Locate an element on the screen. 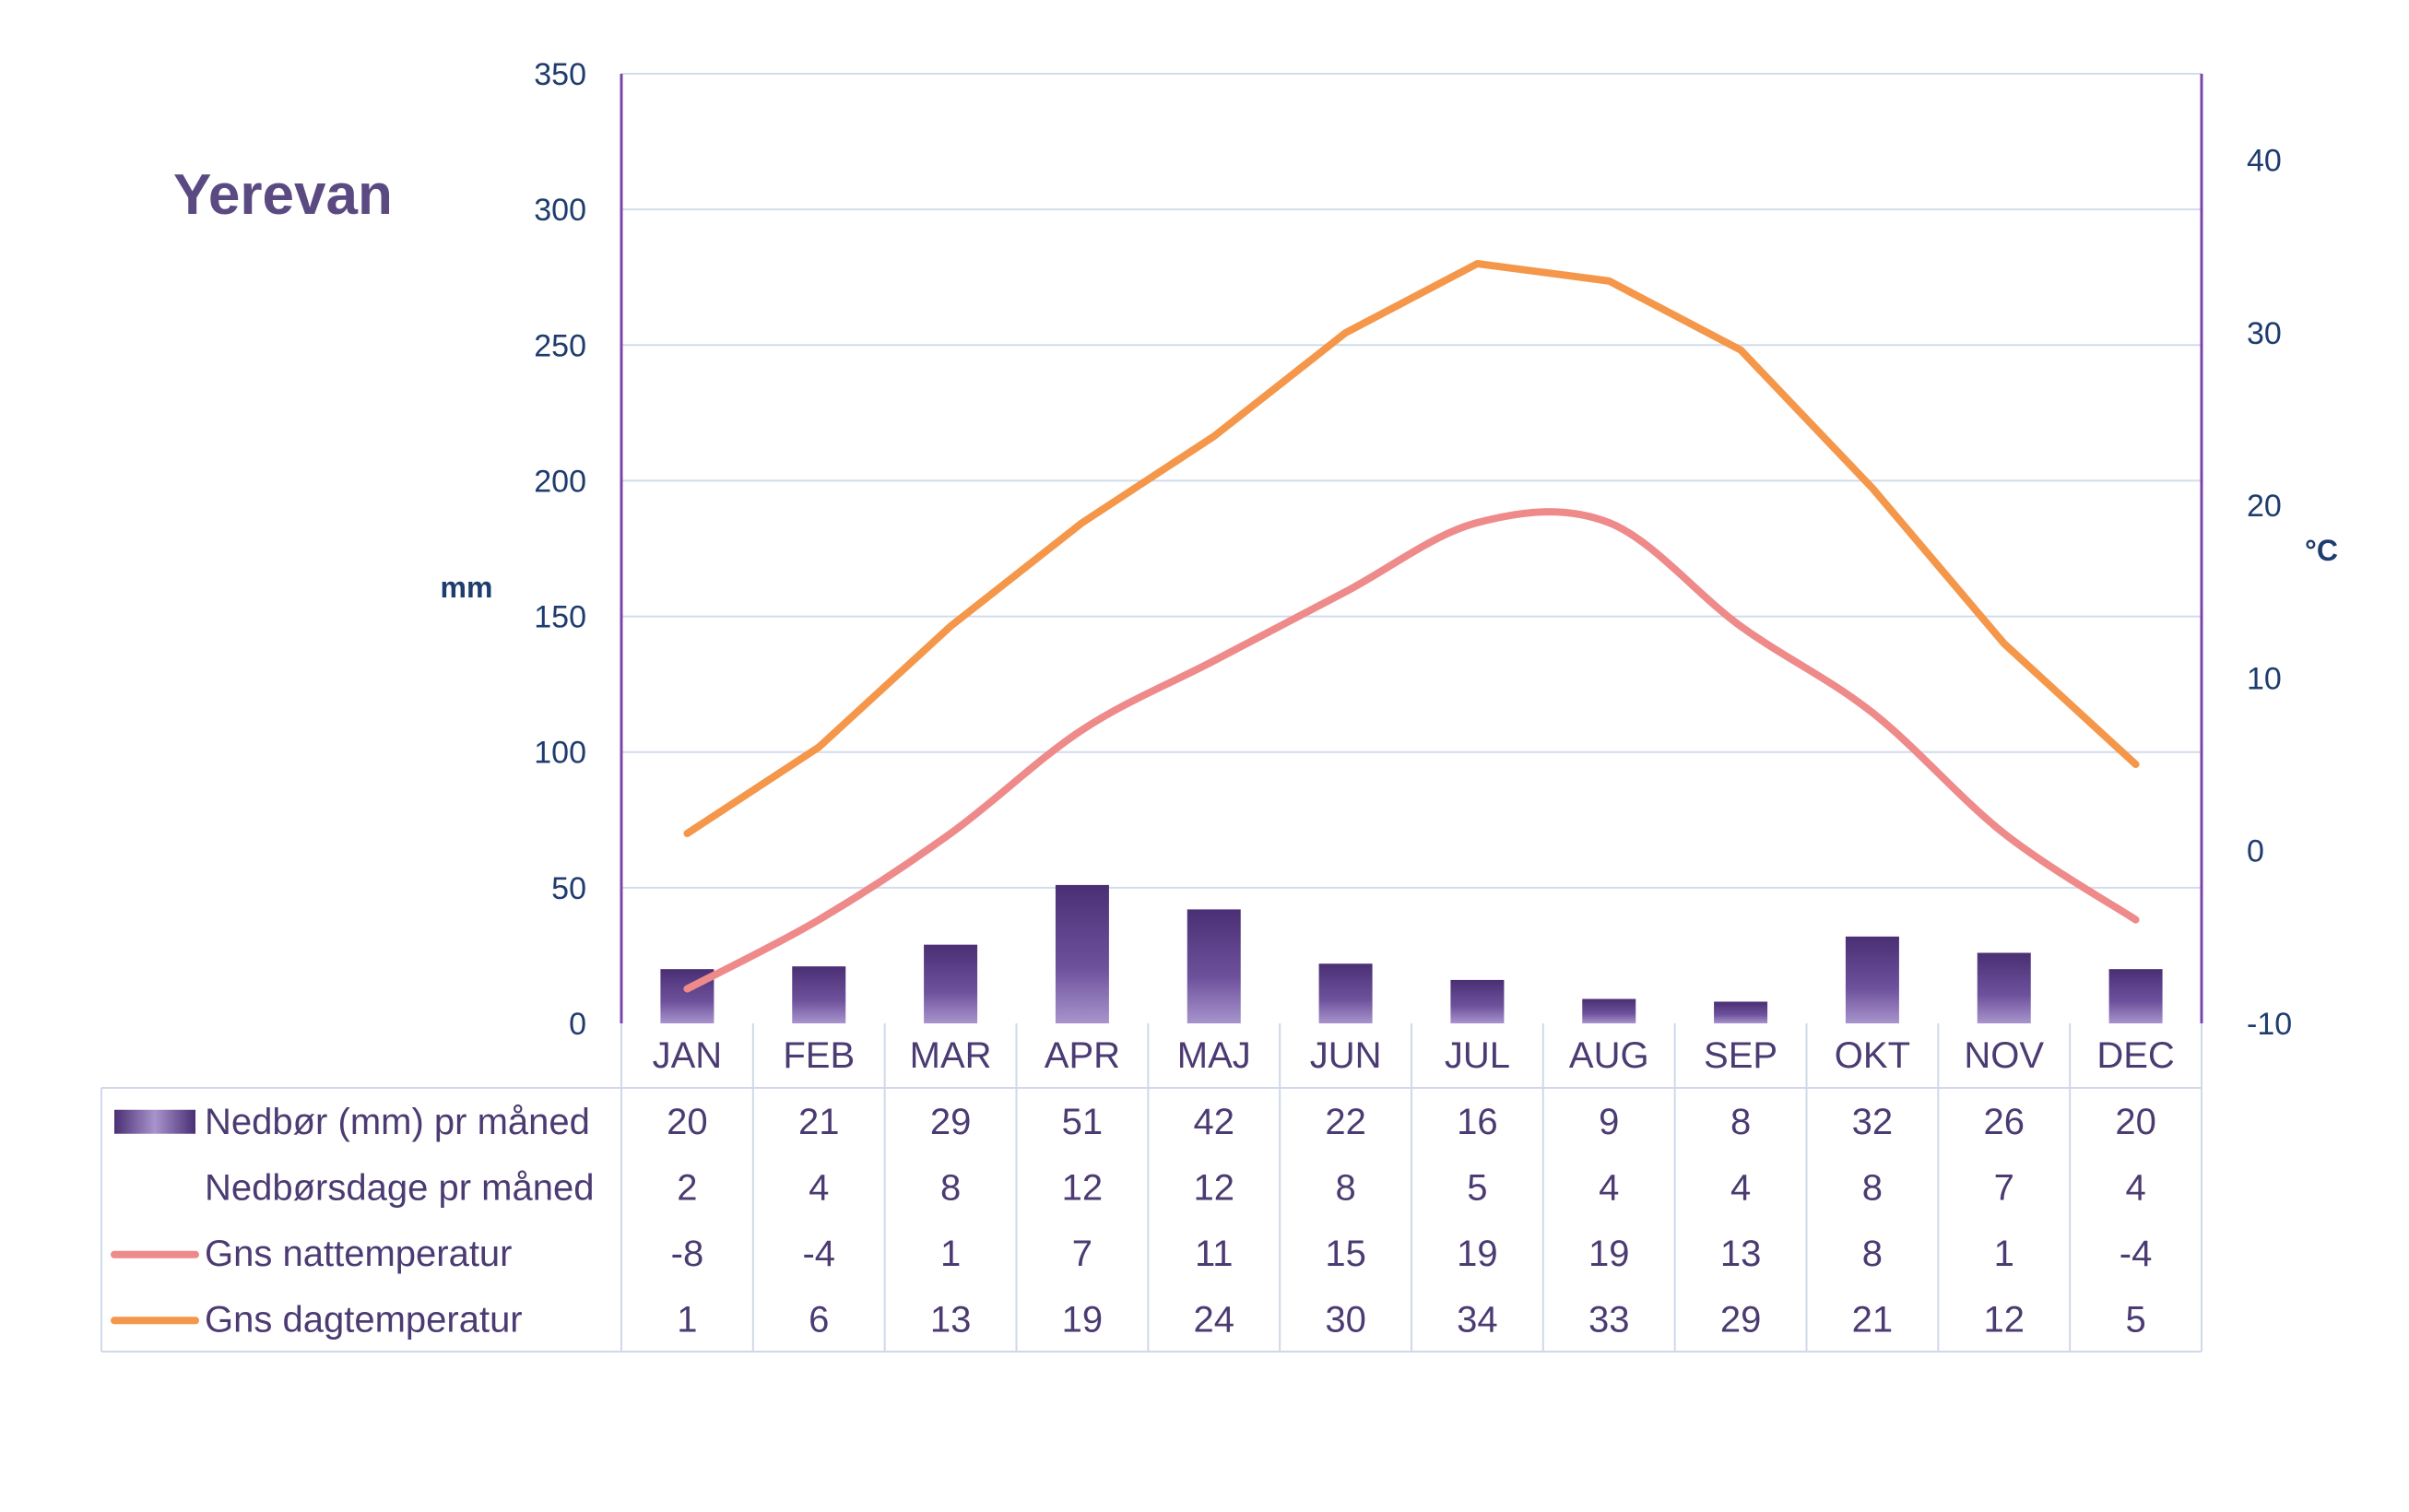  left-axis-label: mm is located at coordinates (467, 587).